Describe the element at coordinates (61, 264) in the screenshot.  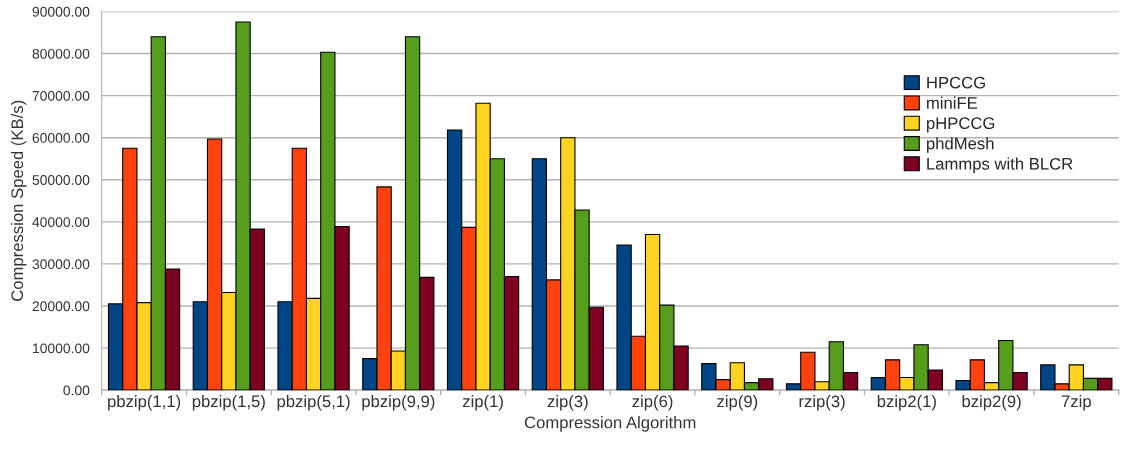
I see `y-tick-label: 30000.00` at that location.